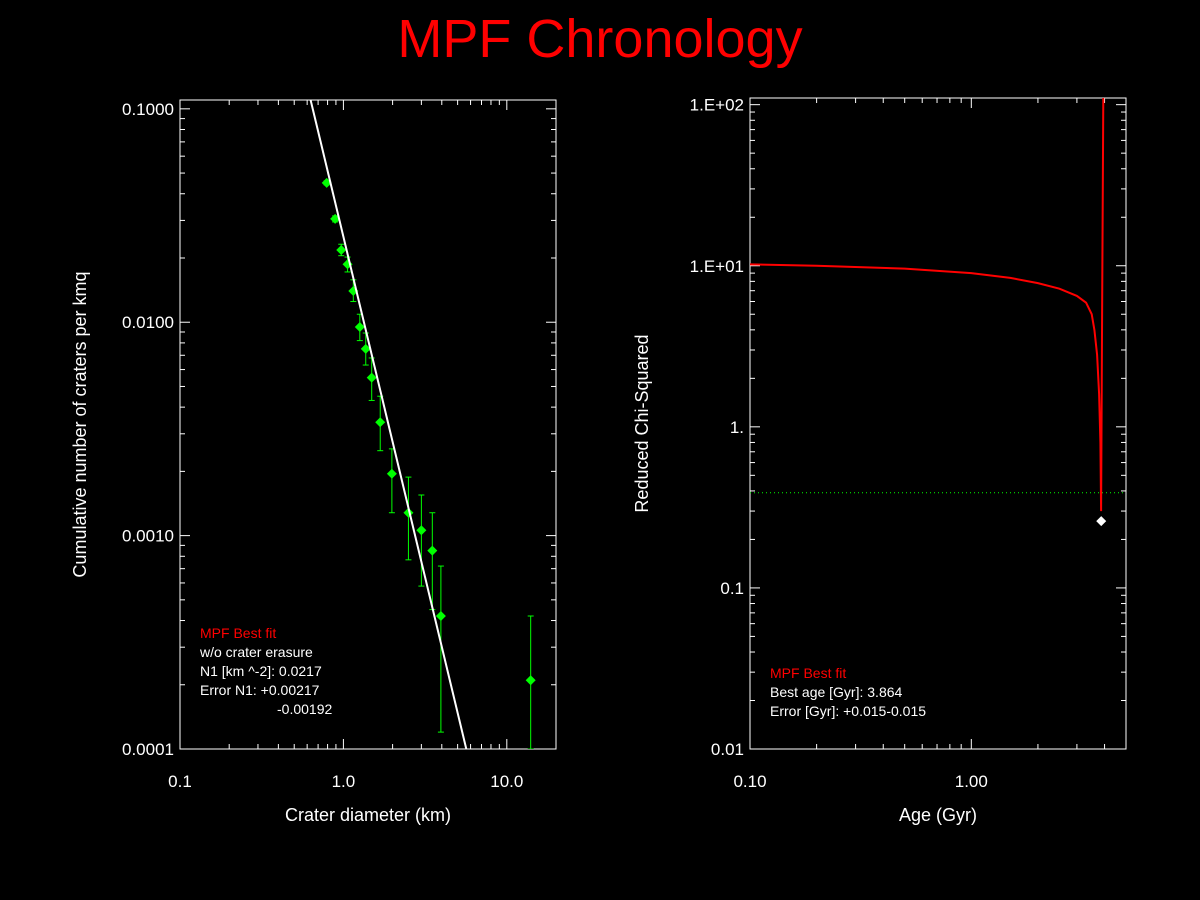 The height and width of the screenshot is (900, 1200). I want to click on legend-line: -0.00192, so click(304, 709).